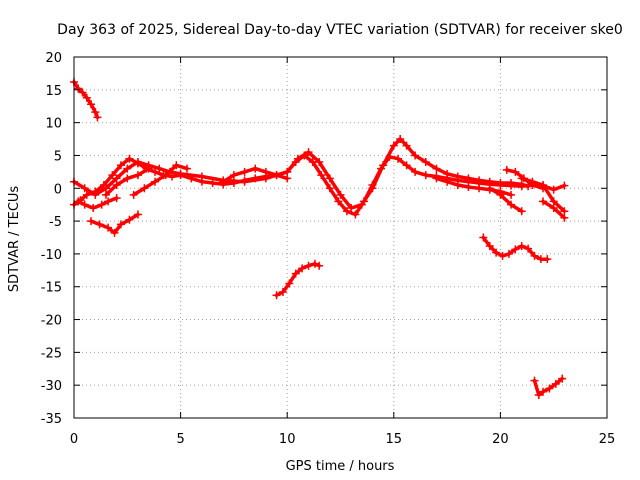 This screenshot has height=480, width=640. Describe the element at coordinates (55, 222) in the screenshot. I see `y-tick-label: -5` at that location.